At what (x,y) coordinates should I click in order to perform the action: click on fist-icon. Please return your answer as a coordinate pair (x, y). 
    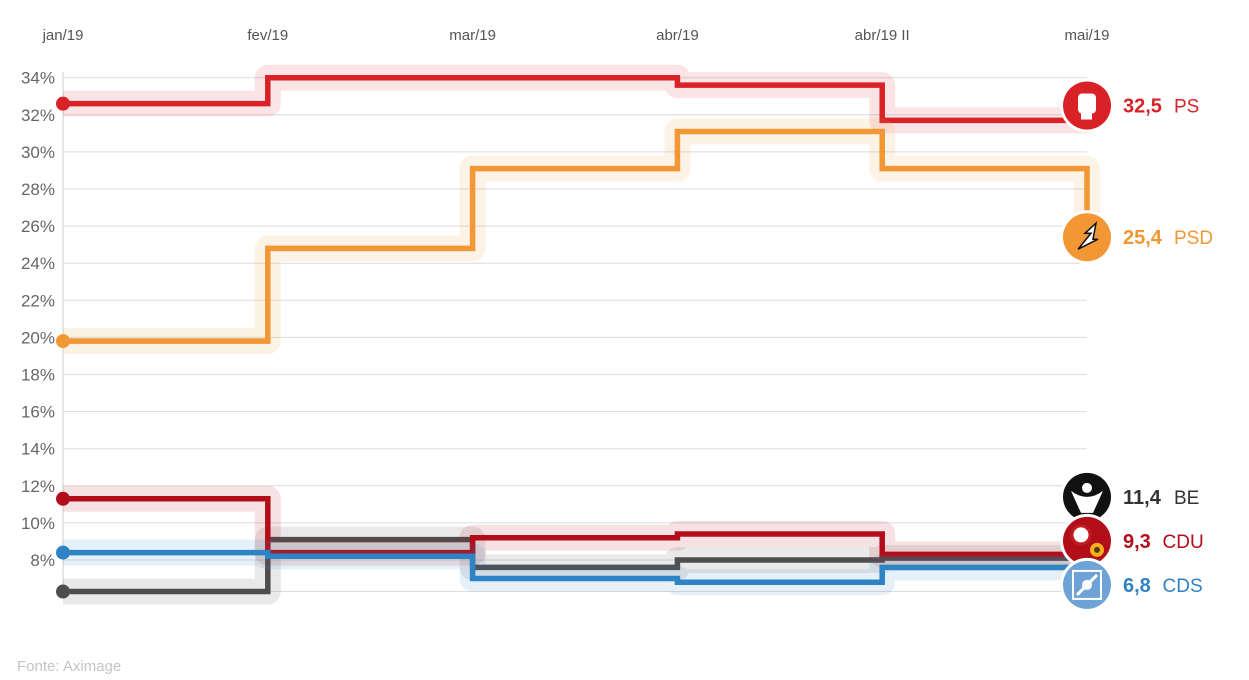
    Looking at the image, I should click on (1087, 105).